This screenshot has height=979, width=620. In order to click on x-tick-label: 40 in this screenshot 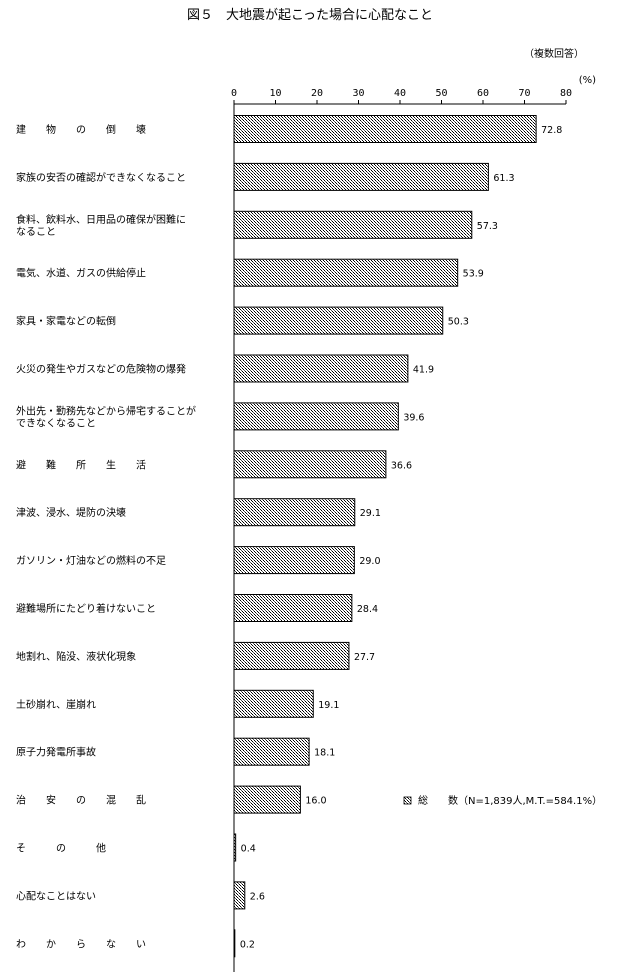, I will do `click(400, 93)`.